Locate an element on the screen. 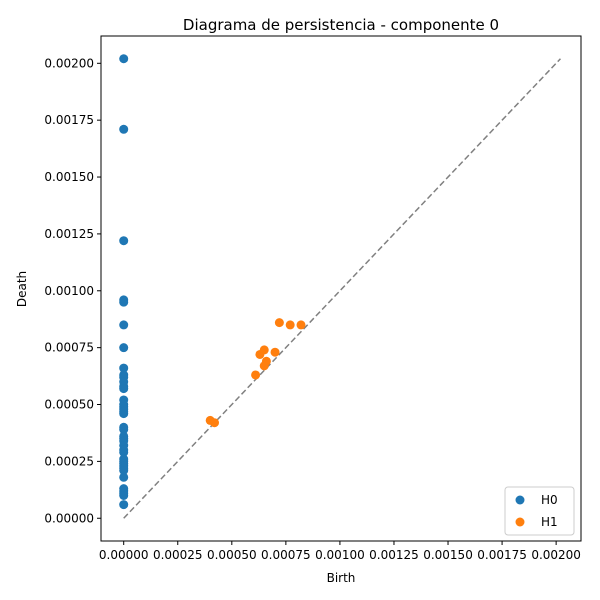 This screenshot has height=600, width=600. series-h1-points is located at coordinates (255, 373).